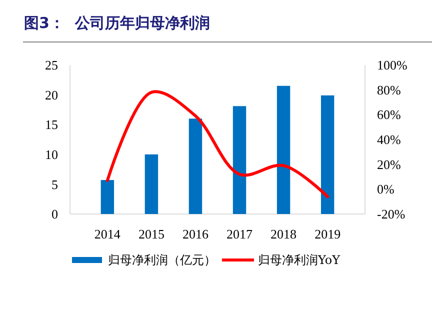 This screenshot has width=445, height=320. I want to click on chart-title: 图3： 公司历年归母净利润, so click(117, 23).